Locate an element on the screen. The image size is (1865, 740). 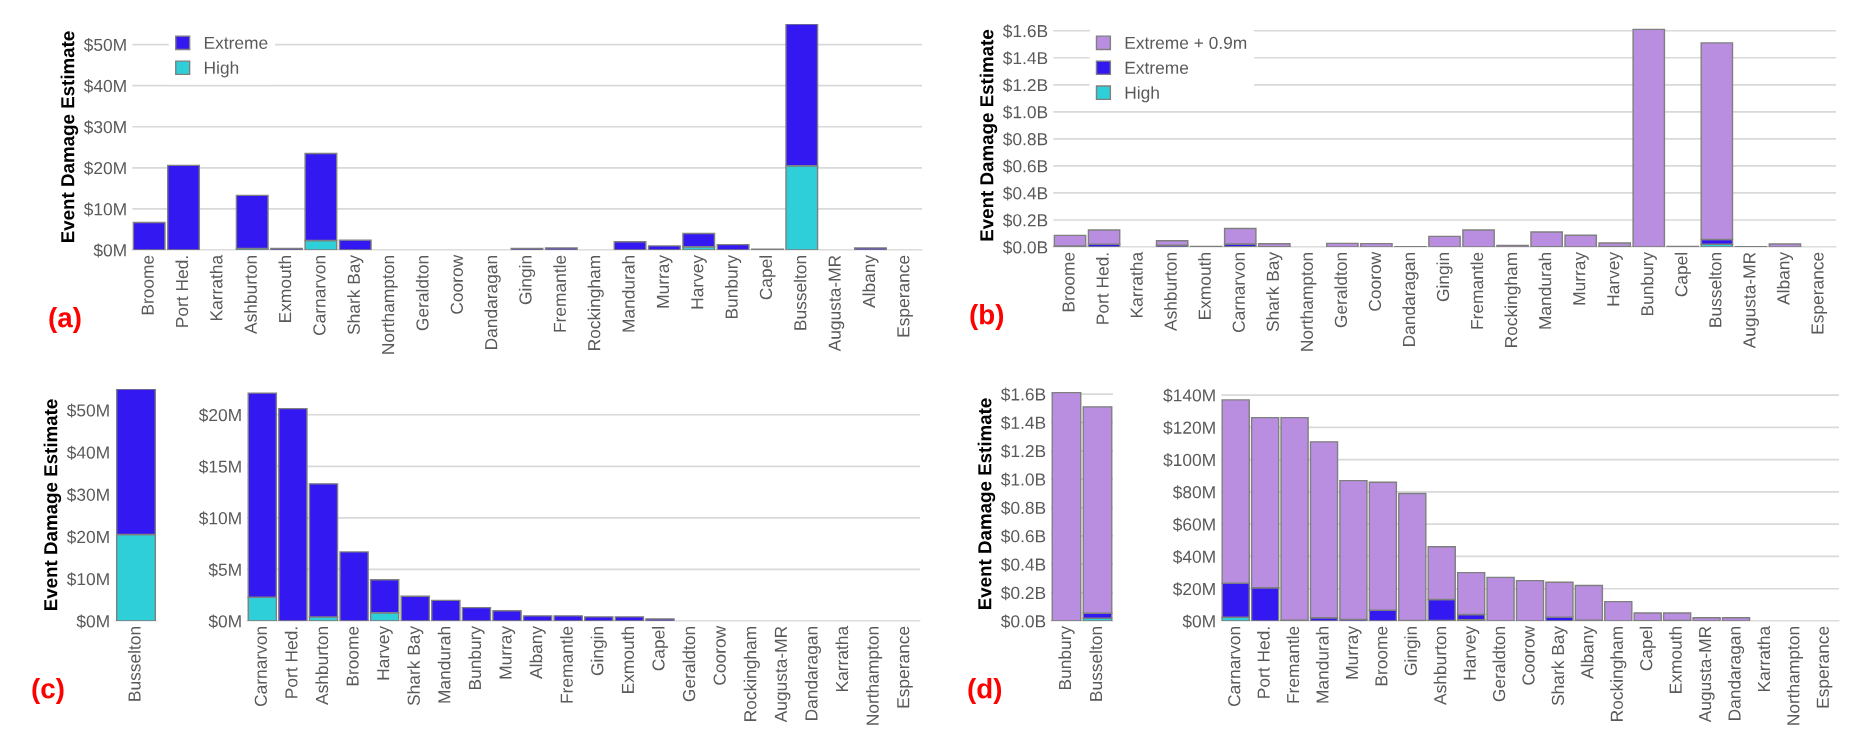
y-tick-label: $60M is located at coordinates (1193, 524).